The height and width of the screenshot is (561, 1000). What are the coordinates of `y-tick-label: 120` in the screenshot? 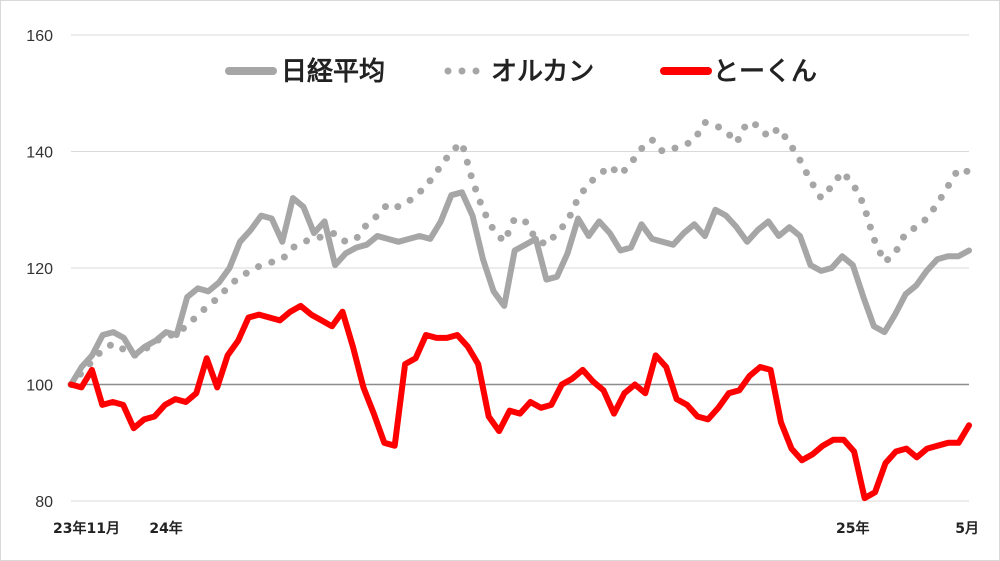 It's located at (39, 269).